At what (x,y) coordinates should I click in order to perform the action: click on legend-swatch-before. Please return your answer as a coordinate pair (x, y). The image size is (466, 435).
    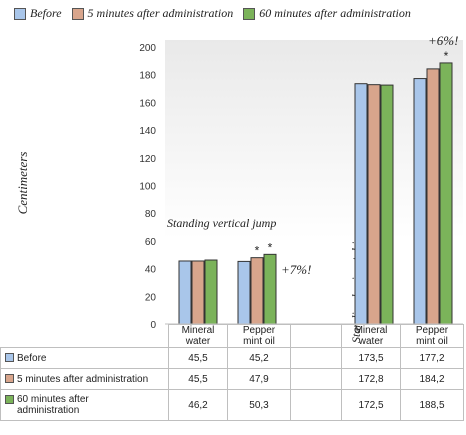
    Looking at the image, I should click on (20, 13).